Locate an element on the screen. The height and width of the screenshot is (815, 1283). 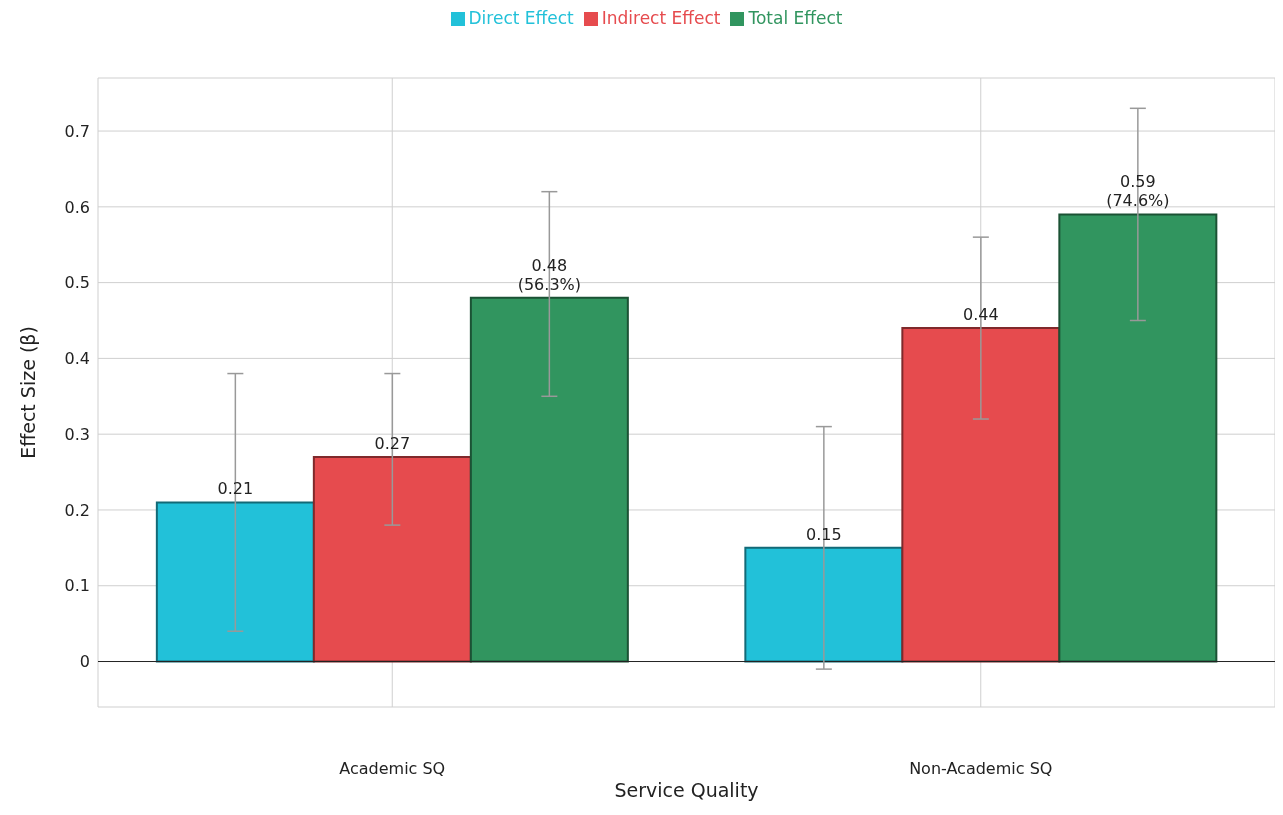
y-tick-label: 0.6 is located at coordinates (77, 207).